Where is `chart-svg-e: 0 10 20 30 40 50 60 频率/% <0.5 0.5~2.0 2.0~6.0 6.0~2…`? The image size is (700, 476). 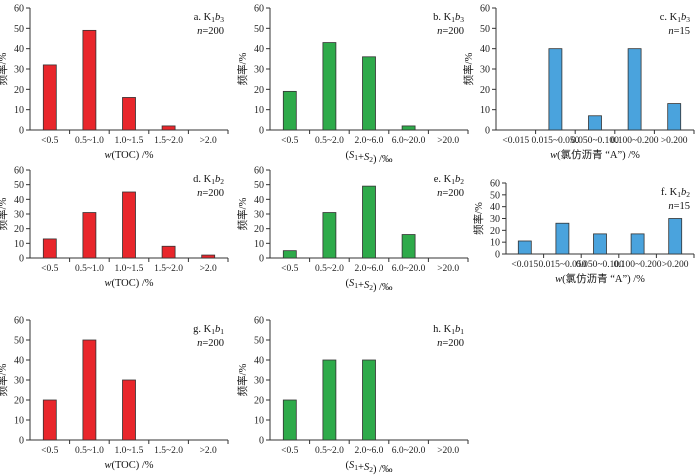
chart-svg-e: 0 10 20 30 40 50 60 频率/% <0.5 0.5~2.0 2.0~6.0 6.0~2… is located at coordinates (352, 229).